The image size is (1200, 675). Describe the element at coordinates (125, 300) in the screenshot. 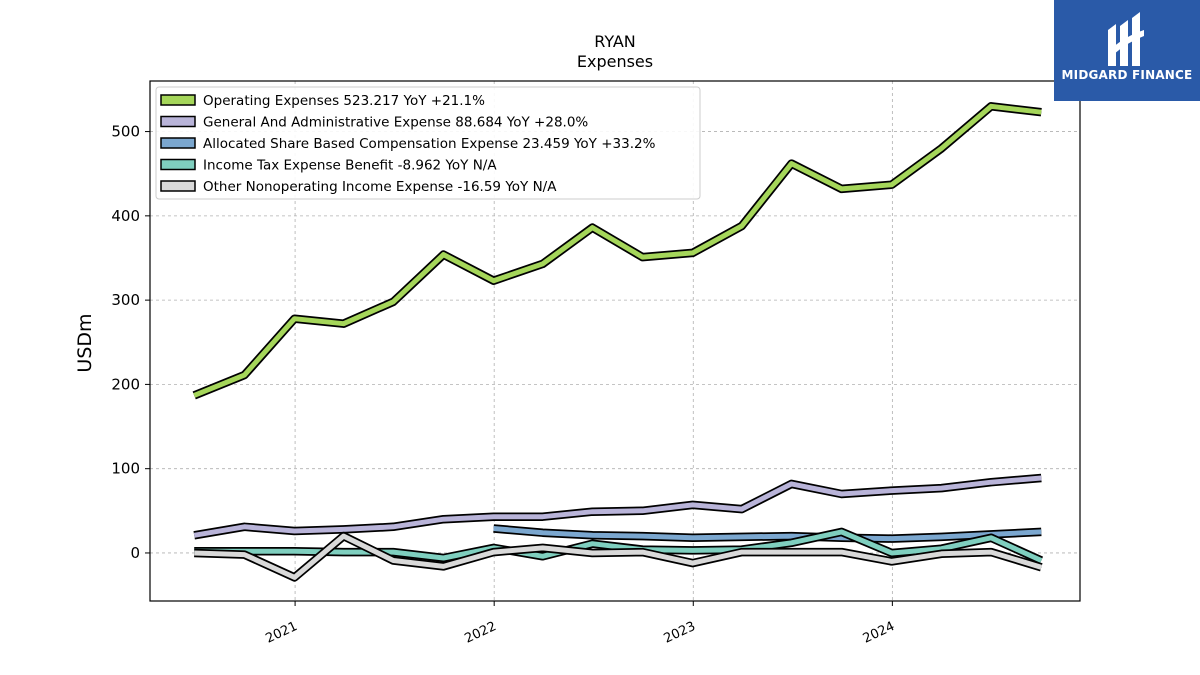

I see `y-tick-label: 300` at that location.